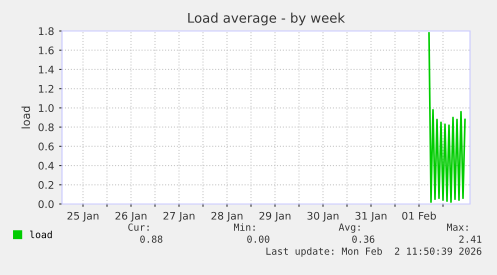  I want to click on x-tick-label: 31 Jan, so click(370, 217).